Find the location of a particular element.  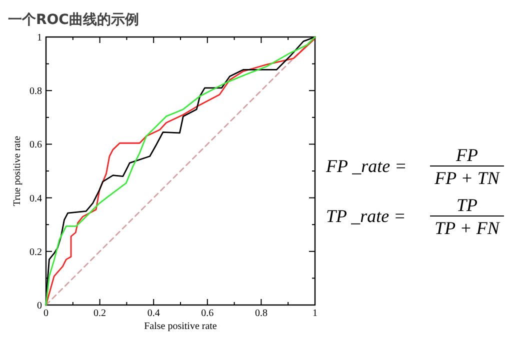

text: FP + TN is located at coordinates (467, 178).